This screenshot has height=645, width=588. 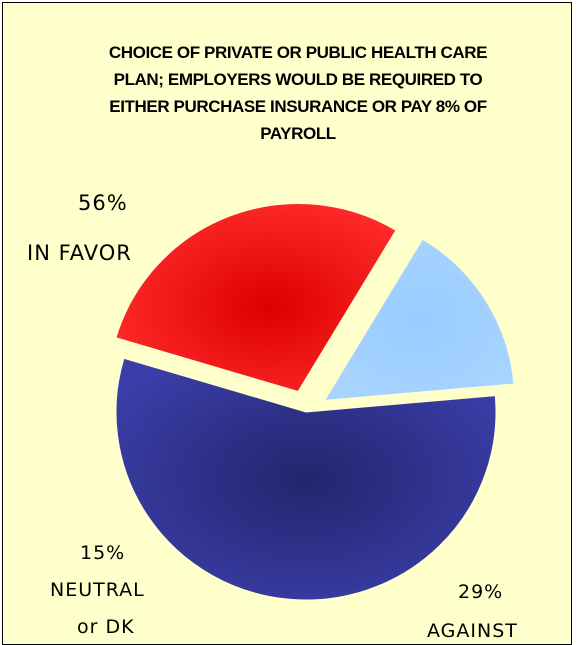 I want to click on chart-title-line-3: EITHER PURCHASE INSURANCE OR PAY 8% OF, so click(x=298, y=106).